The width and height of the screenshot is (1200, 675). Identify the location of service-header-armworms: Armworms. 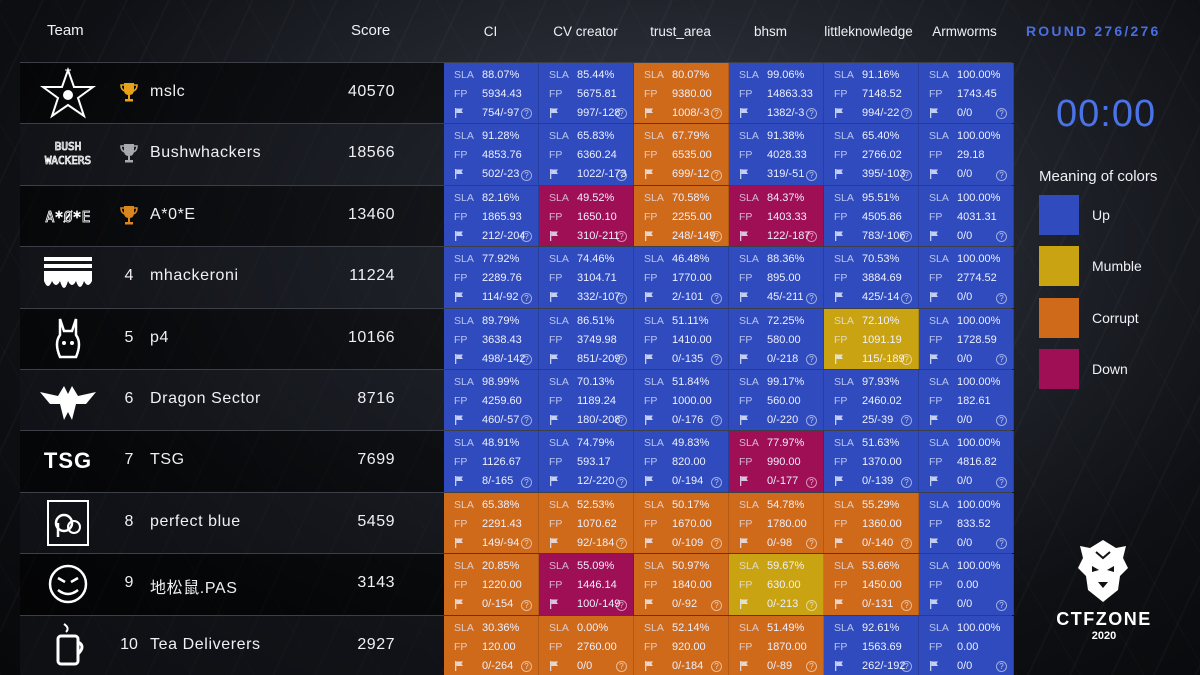
(964, 31).